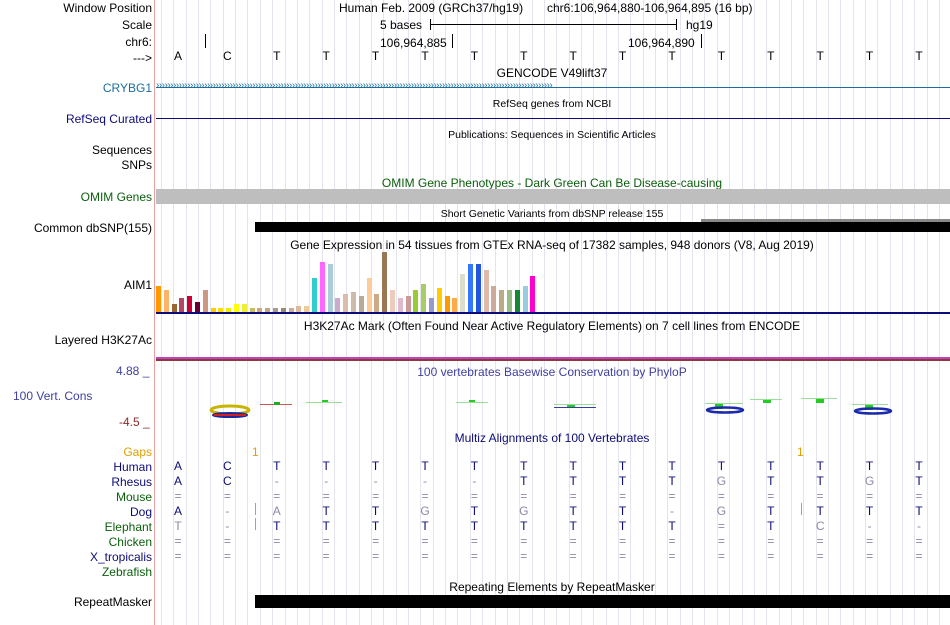  I want to click on gaps-label: Gaps, so click(137, 452).